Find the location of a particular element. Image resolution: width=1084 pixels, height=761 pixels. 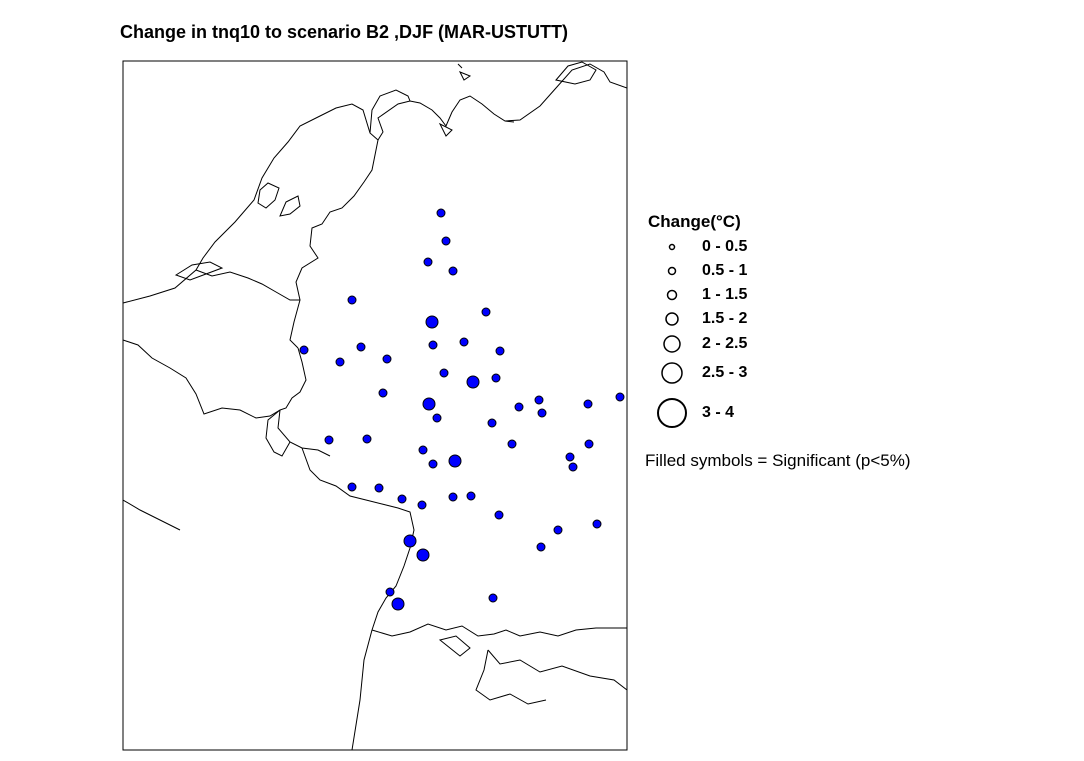

border-liechtenstein is located at coordinates (511, 677).